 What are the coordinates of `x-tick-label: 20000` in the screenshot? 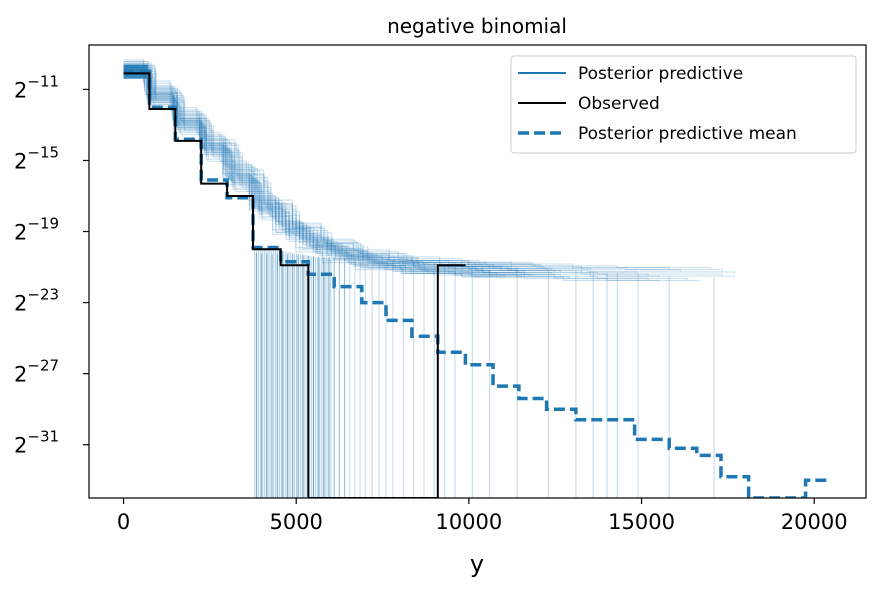 It's located at (814, 522).